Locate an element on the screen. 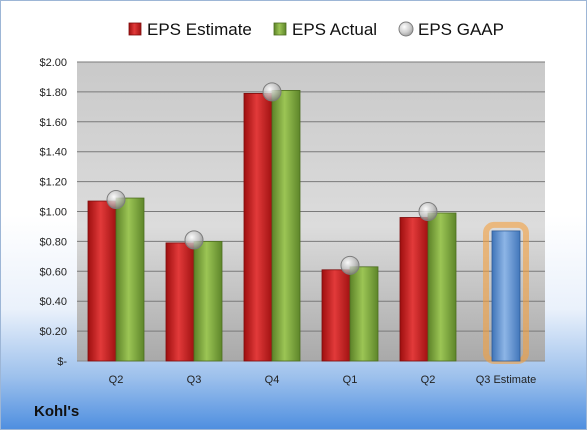 The image size is (587, 431). y-tick-label: $0.20 is located at coordinates (53, 332).